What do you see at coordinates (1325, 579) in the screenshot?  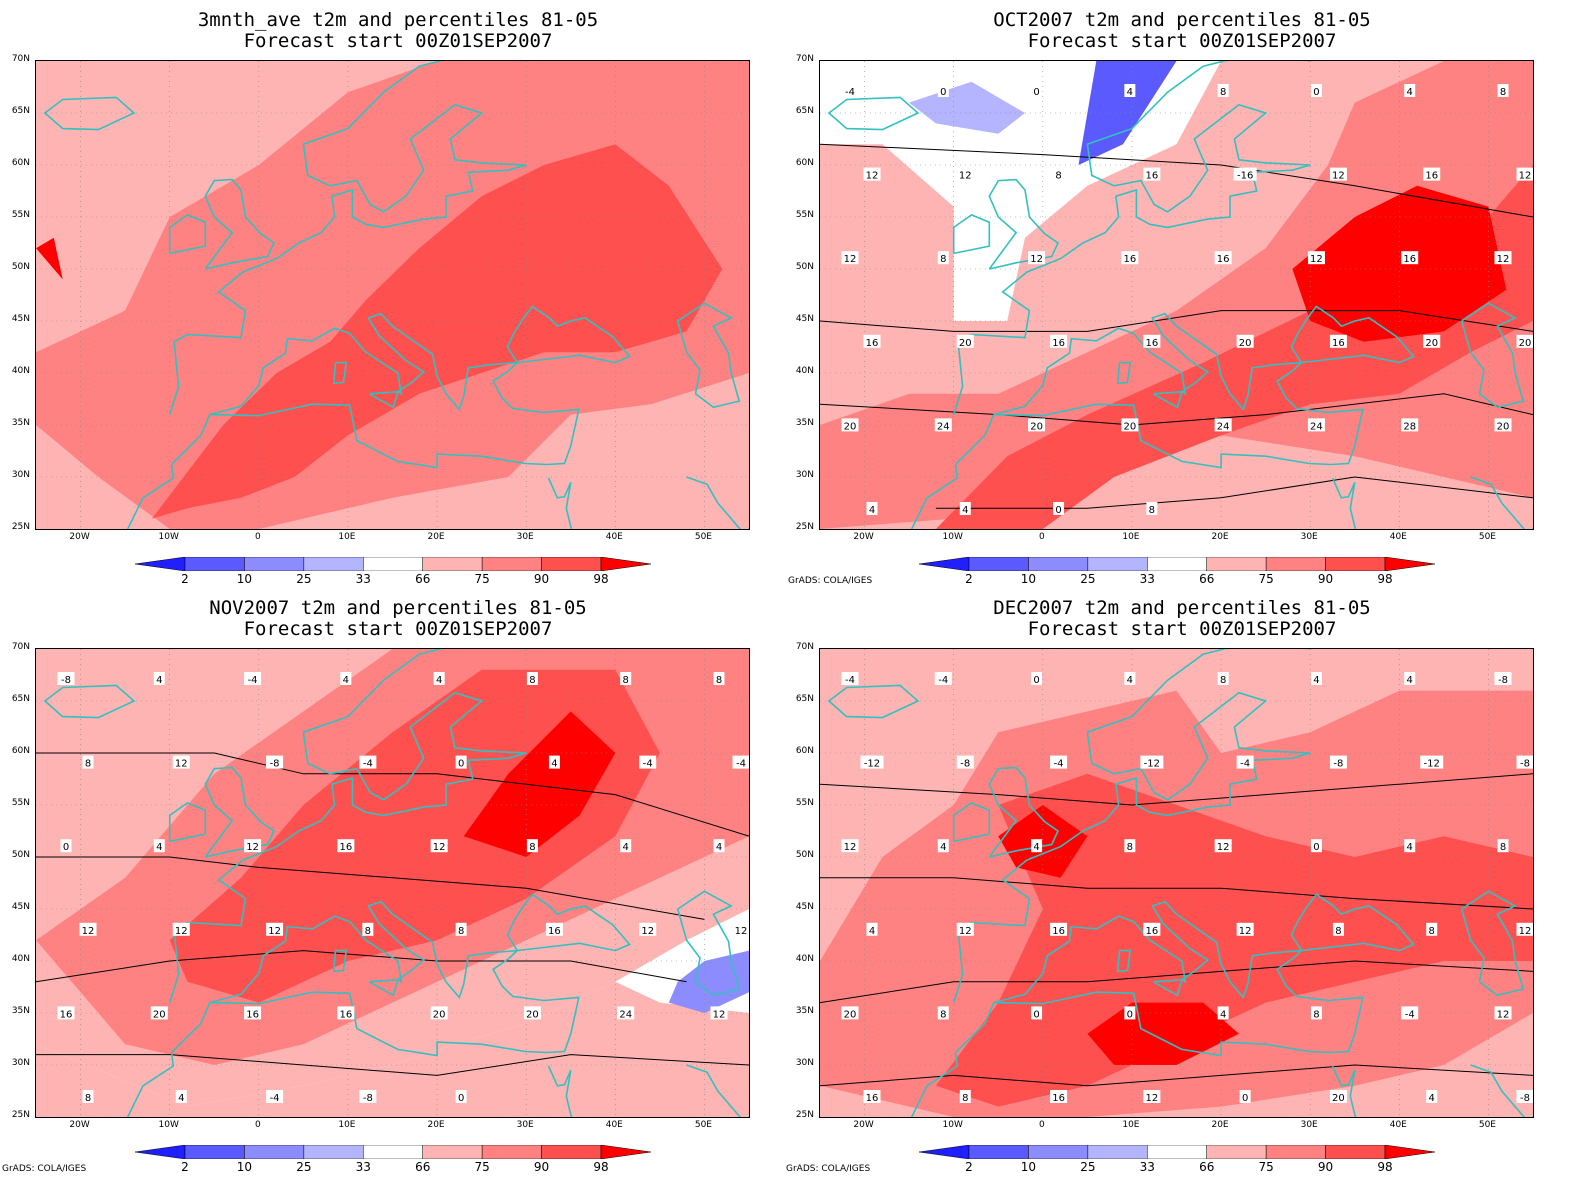 I see `colorbar-label: 90` at bounding box center [1325, 579].